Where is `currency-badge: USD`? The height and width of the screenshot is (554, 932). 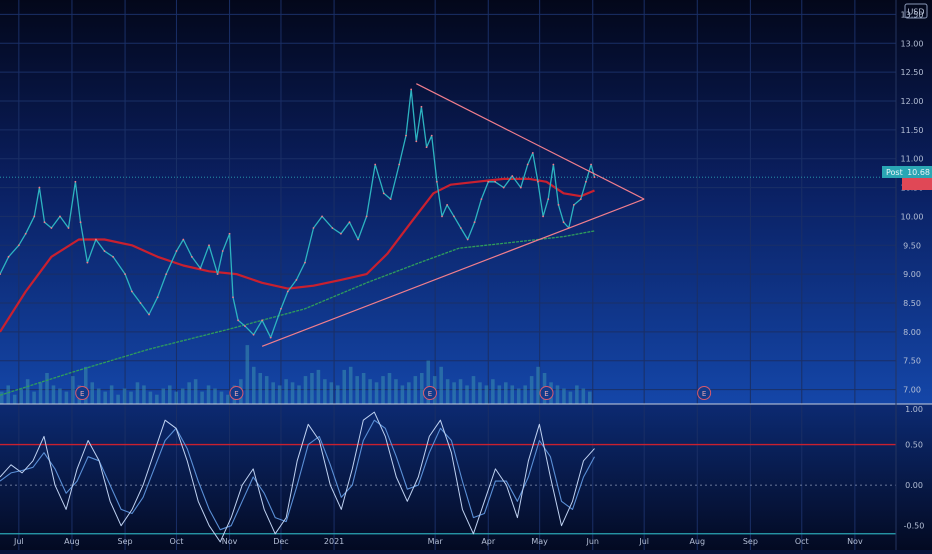
currency-badge: USD is located at coordinates (916, 11).